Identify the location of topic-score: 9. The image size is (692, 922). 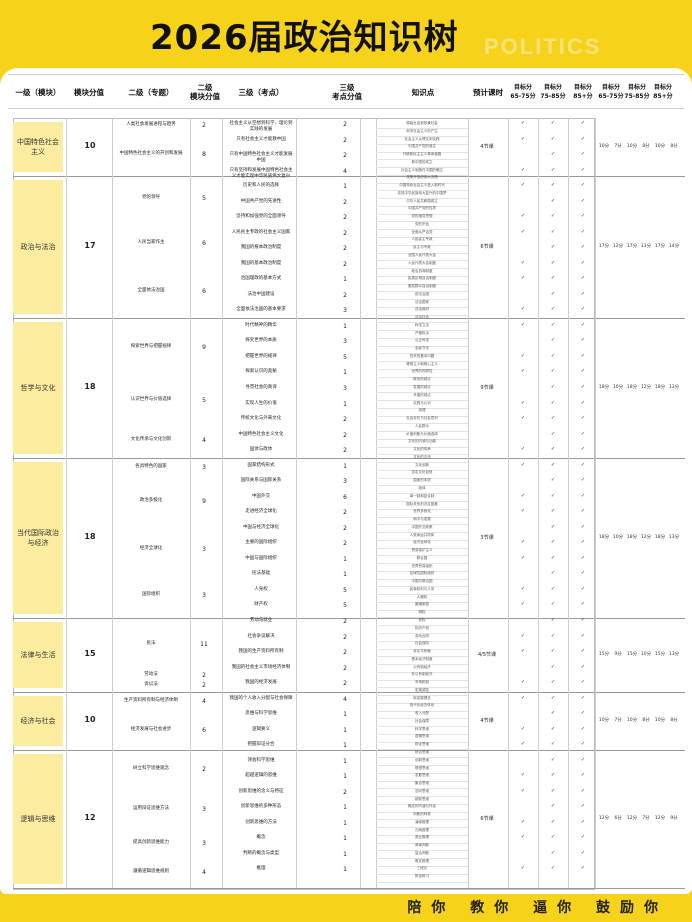
(204, 347).